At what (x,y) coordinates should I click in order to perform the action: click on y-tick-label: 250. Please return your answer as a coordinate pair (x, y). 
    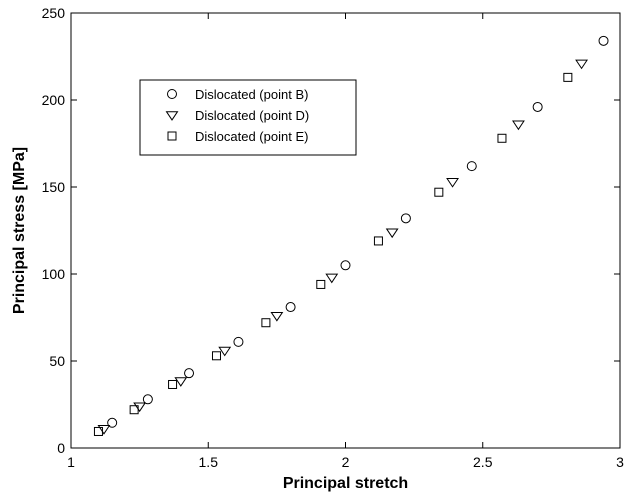
    Looking at the image, I should click on (54, 13).